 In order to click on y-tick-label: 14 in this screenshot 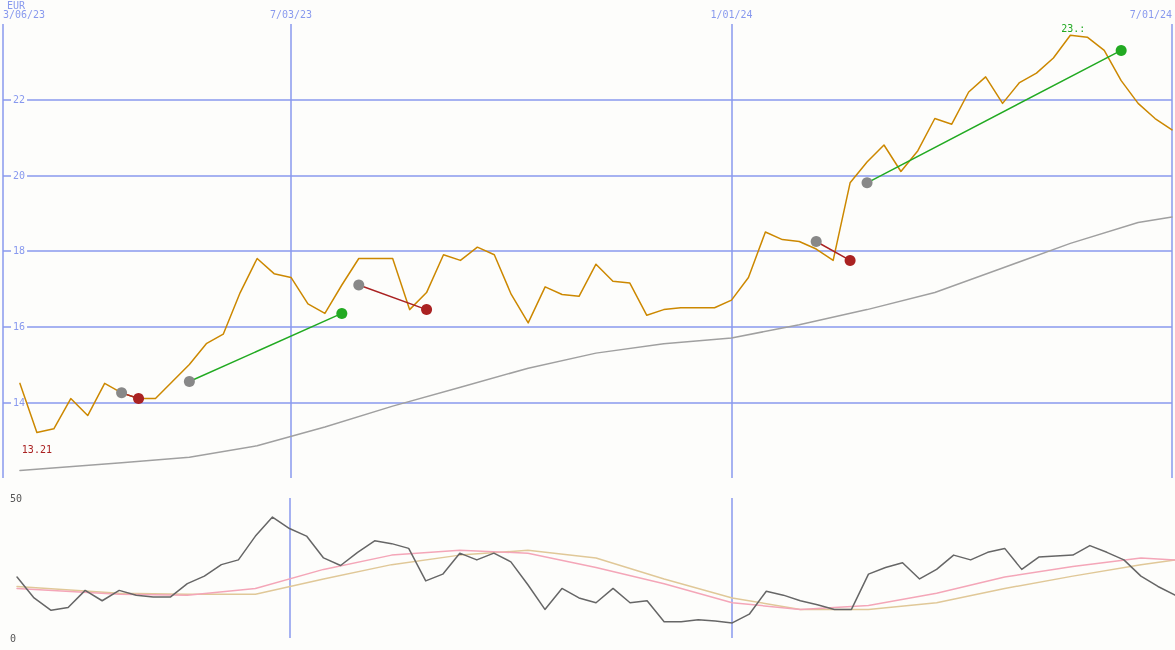, I will do `click(19, 402)`.